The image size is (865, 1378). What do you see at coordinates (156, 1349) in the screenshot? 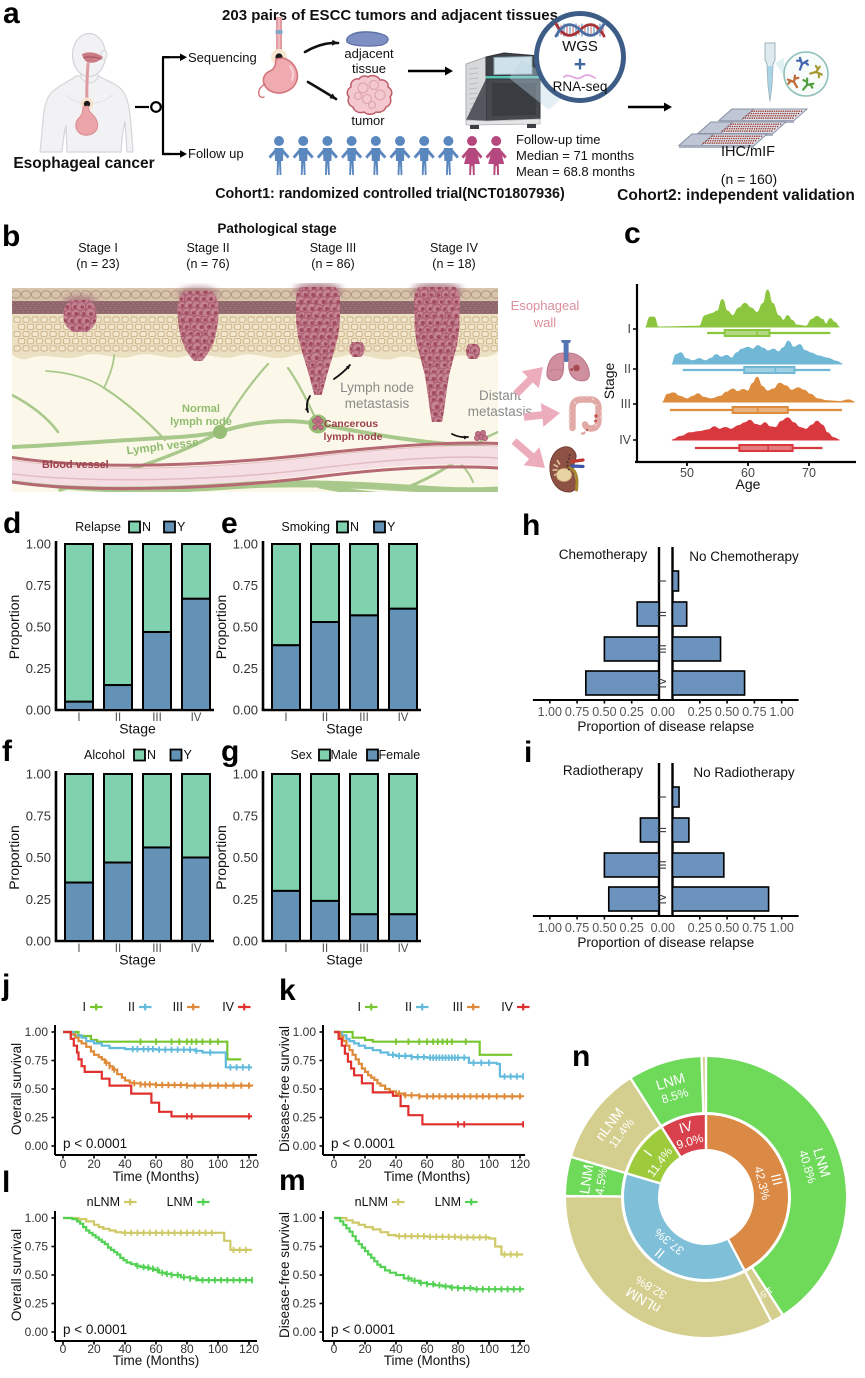
I see `svg-text: 60` at bounding box center [156, 1349].